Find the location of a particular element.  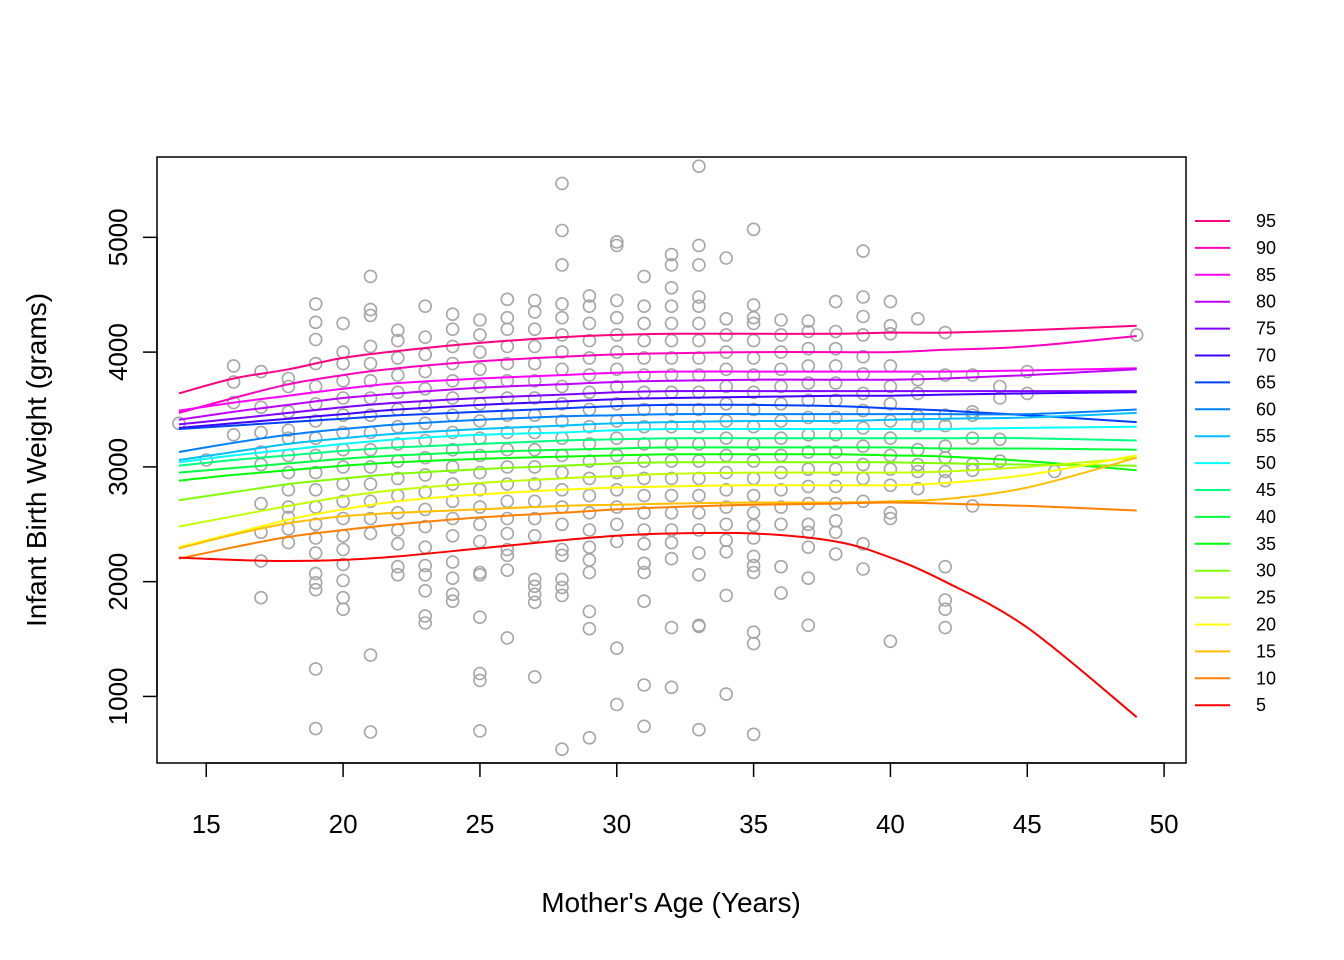

legend-label-5: 5 is located at coordinates (1261, 705).